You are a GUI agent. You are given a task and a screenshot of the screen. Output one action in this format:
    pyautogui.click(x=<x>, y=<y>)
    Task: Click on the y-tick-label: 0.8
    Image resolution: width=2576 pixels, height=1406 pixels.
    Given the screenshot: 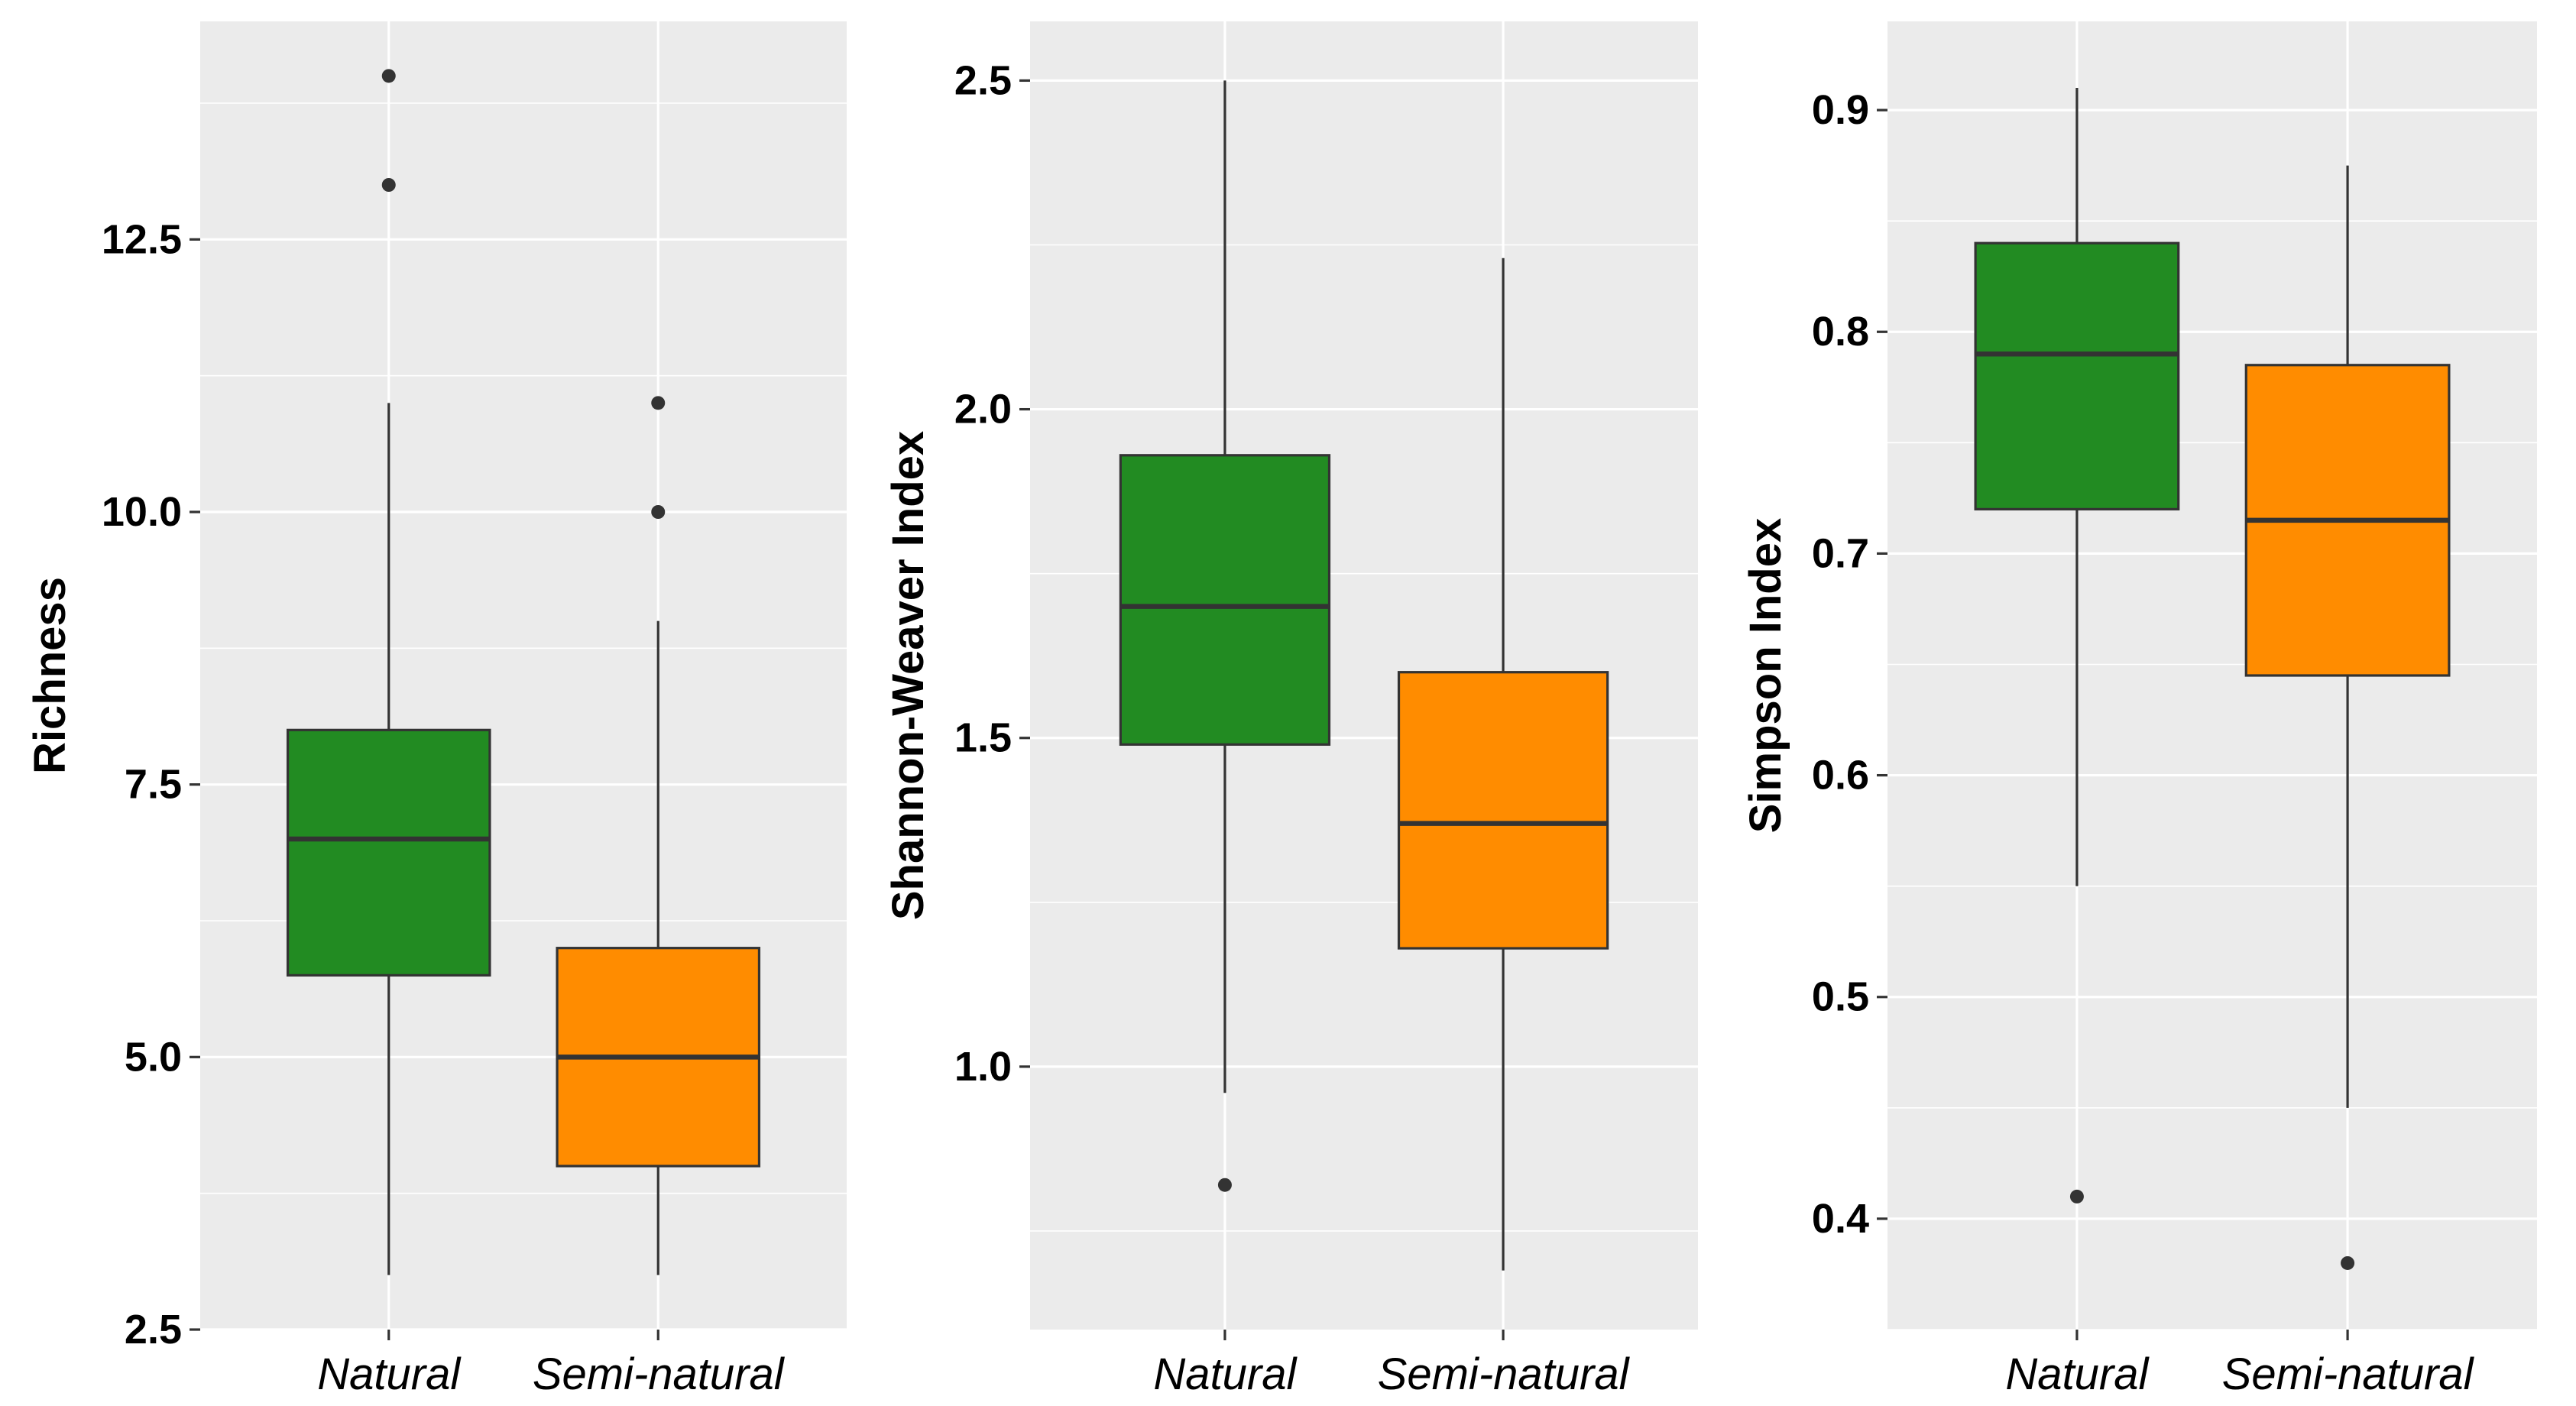 What is the action you would take?
    pyautogui.click(x=1840, y=332)
    